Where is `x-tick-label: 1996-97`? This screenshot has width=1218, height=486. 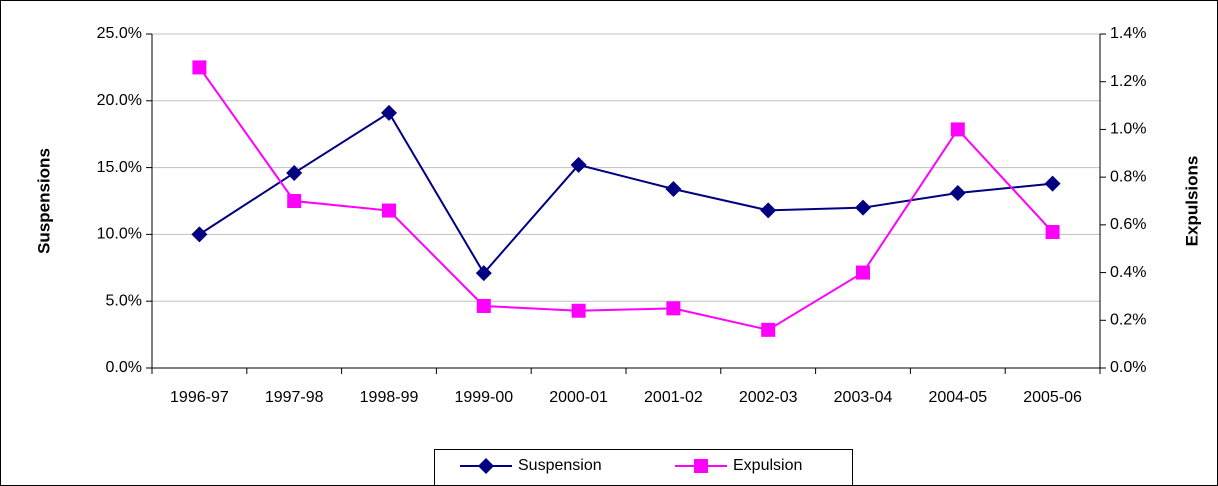 x-tick-label: 1996-97 is located at coordinates (199, 397).